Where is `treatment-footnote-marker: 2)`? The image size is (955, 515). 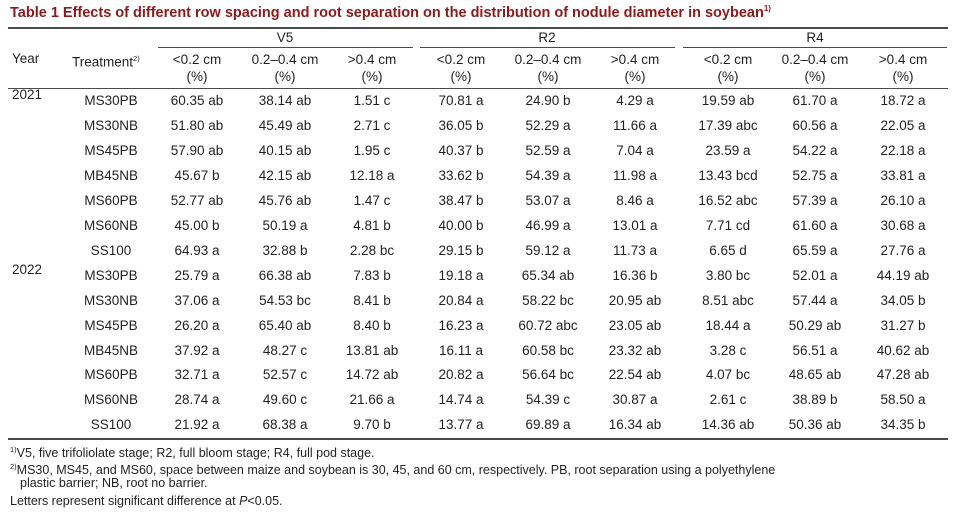 treatment-footnote-marker: 2) is located at coordinates (136, 58).